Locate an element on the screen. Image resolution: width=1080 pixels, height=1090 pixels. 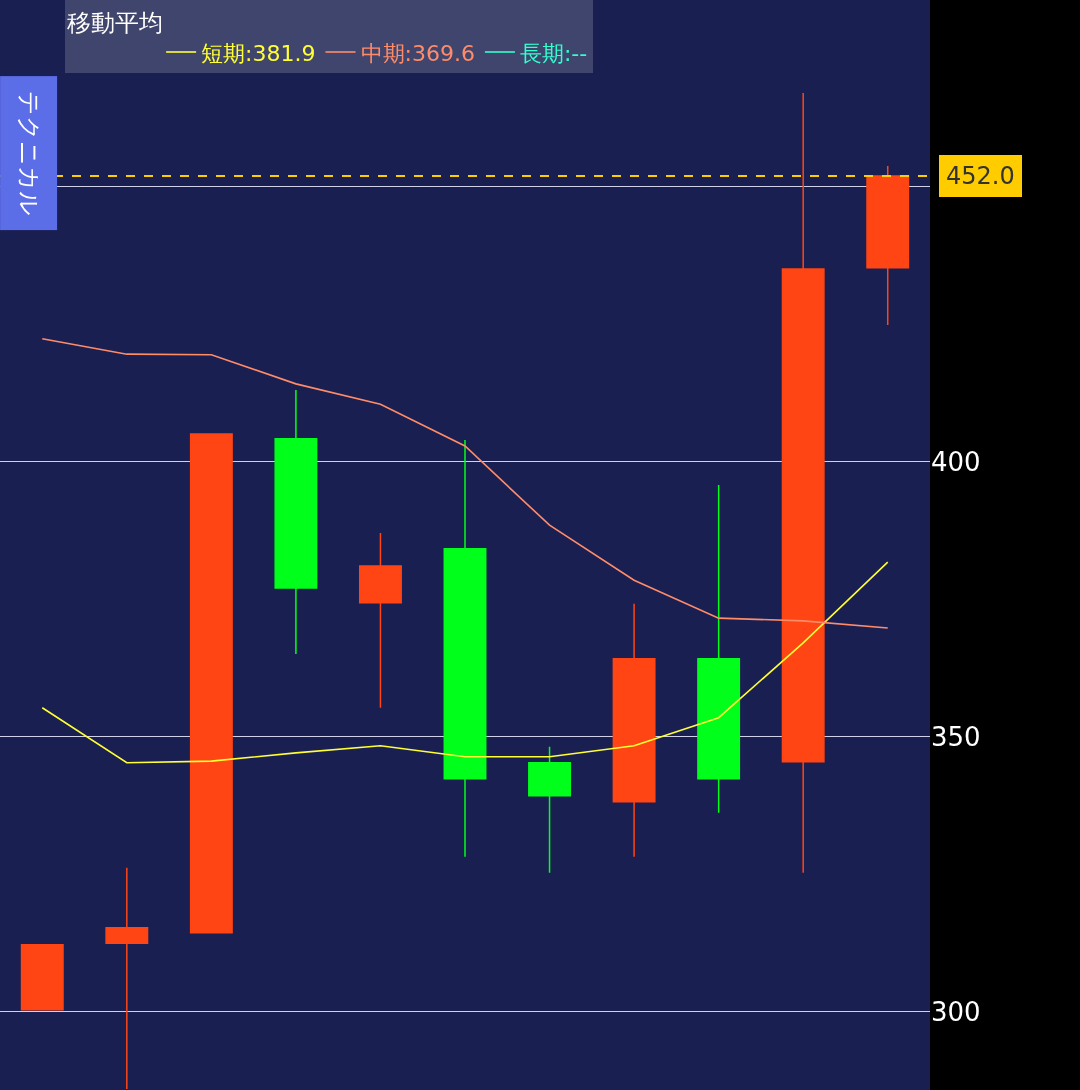
legend-label: 短期:381.9 is located at coordinates (258, 53).